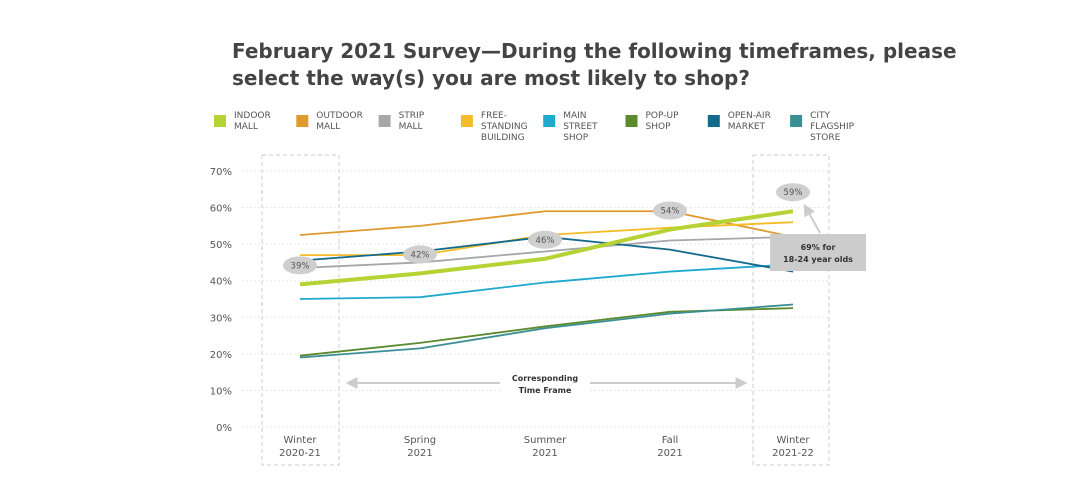 This screenshot has height=498, width=1087. What do you see at coordinates (339, 121) in the screenshot?
I see `legend-label: OUTDOOR MALL` at bounding box center [339, 121].